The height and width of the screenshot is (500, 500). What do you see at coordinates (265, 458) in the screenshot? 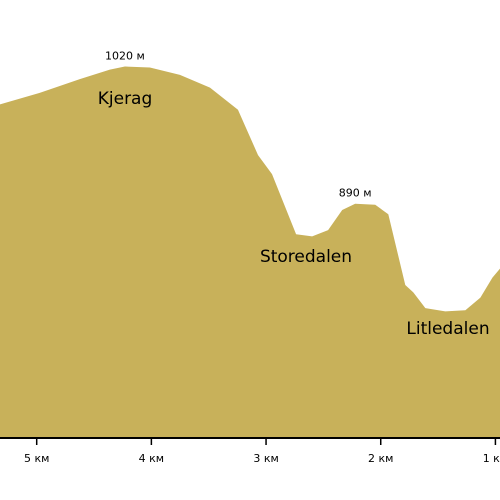
I see `x-tick-label: 3 км` at bounding box center [265, 458].